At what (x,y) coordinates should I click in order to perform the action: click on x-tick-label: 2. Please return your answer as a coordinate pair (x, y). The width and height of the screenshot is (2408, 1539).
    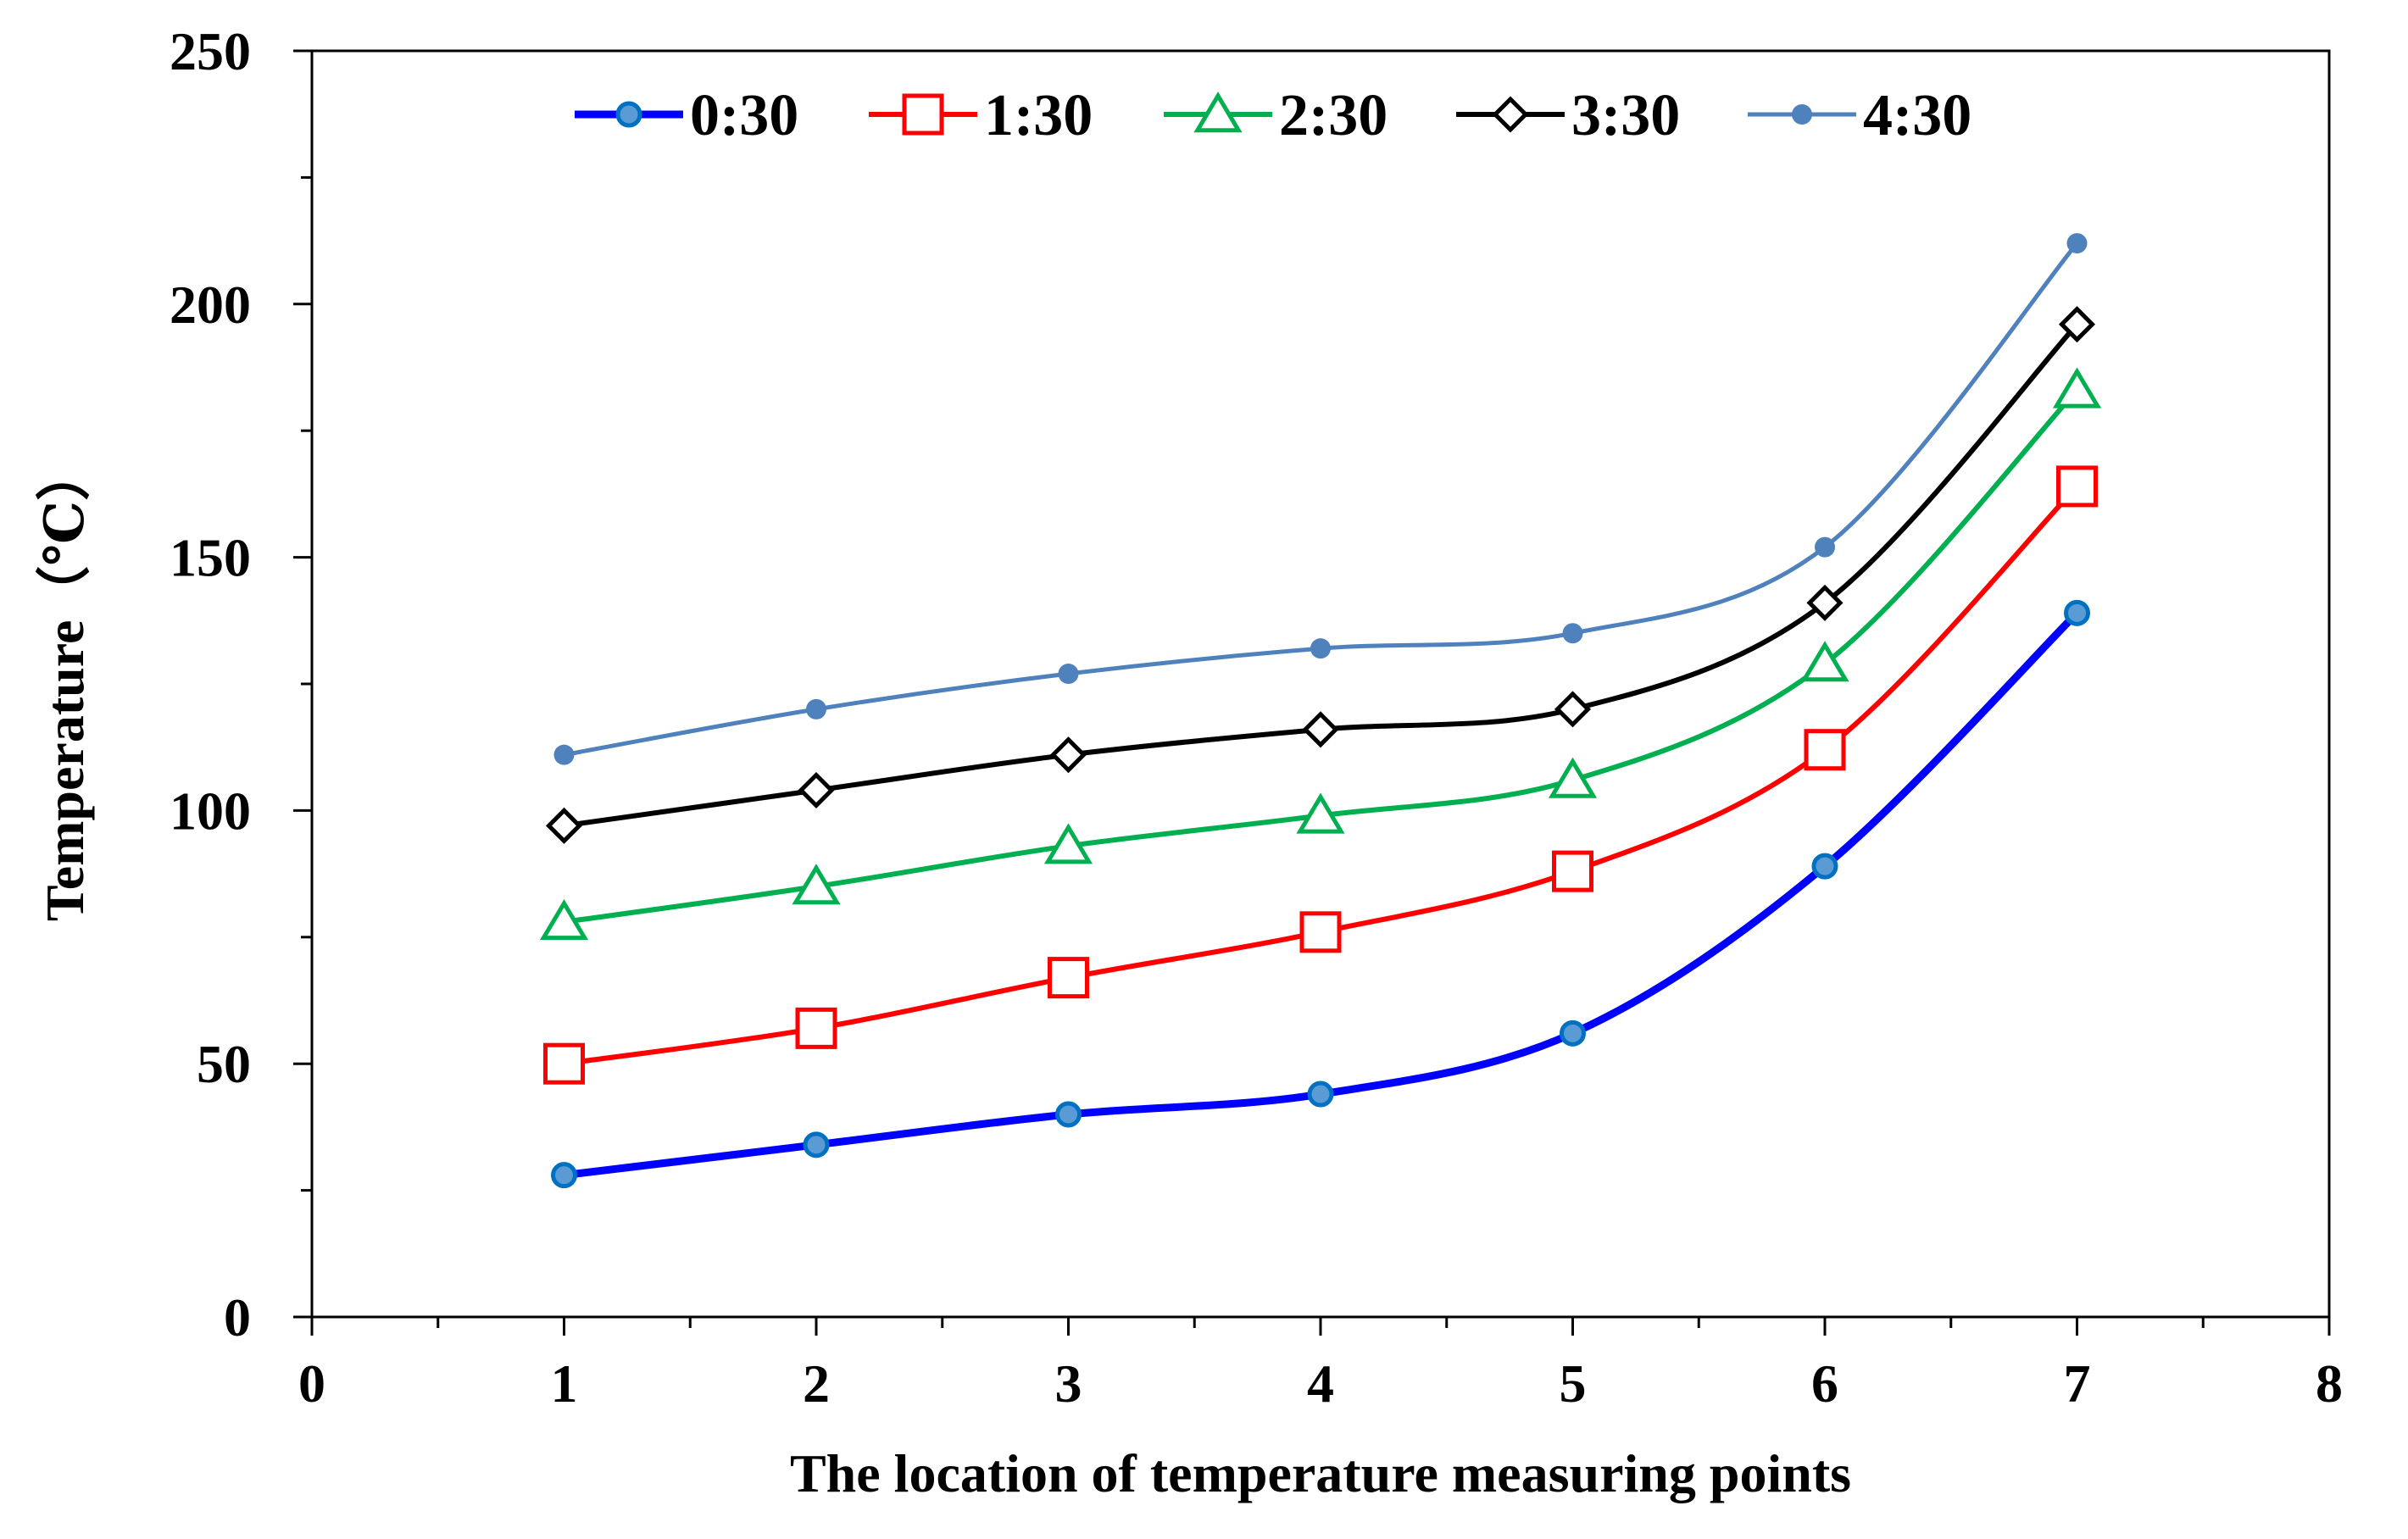
    Looking at the image, I should click on (816, 1383).